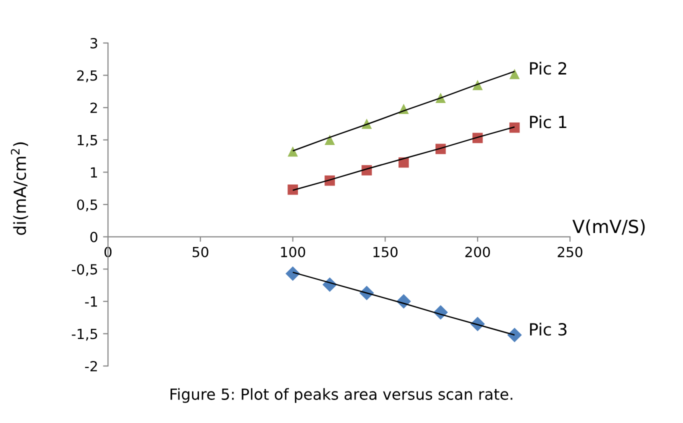  Describe the element at coordinates (385, 252) in the screenshot. I see `x-tick-label: 150` at that location.